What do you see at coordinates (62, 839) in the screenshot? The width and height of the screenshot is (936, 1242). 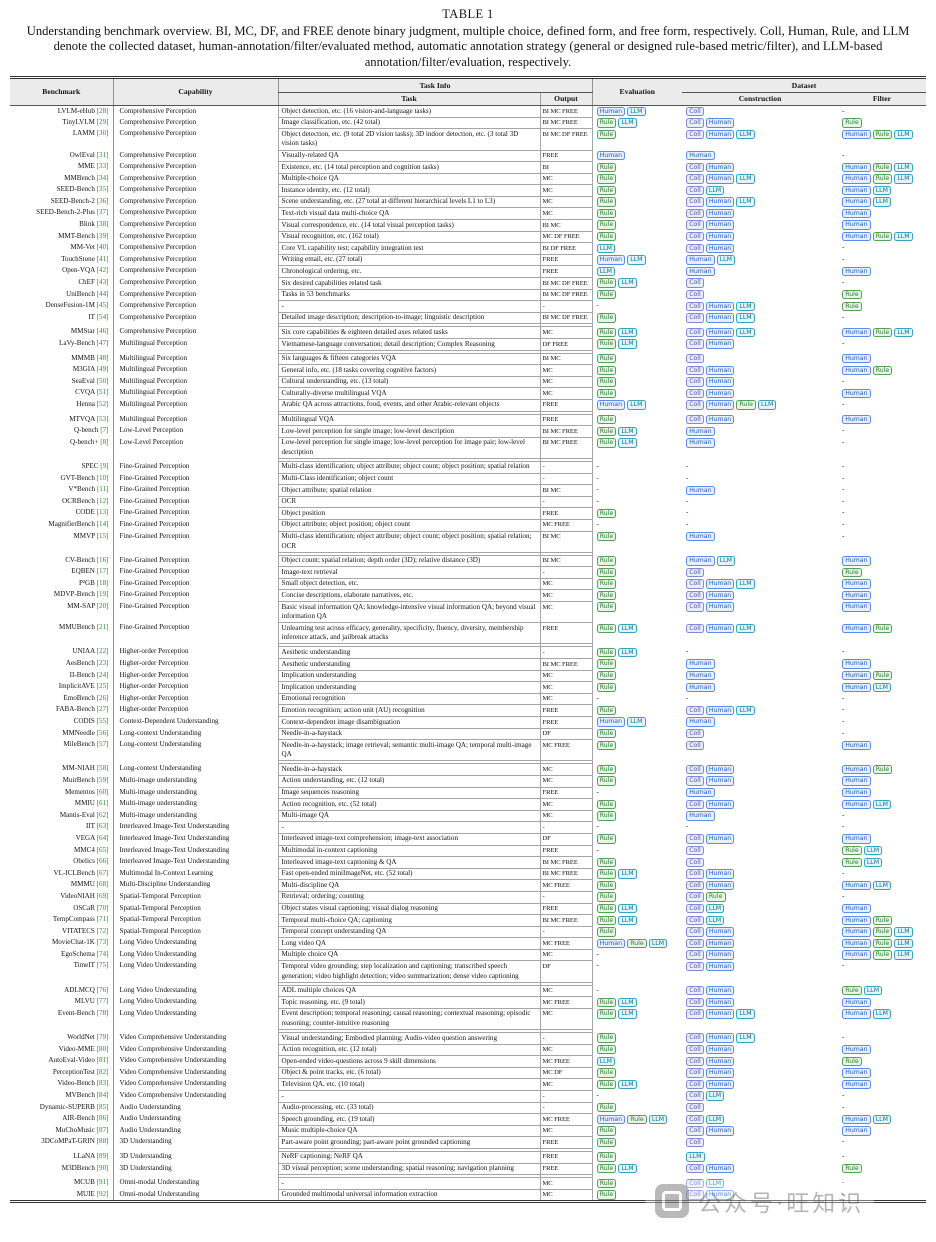 I see `benchmark-cell: VEGA [64]` at bounding box center [62, 839].